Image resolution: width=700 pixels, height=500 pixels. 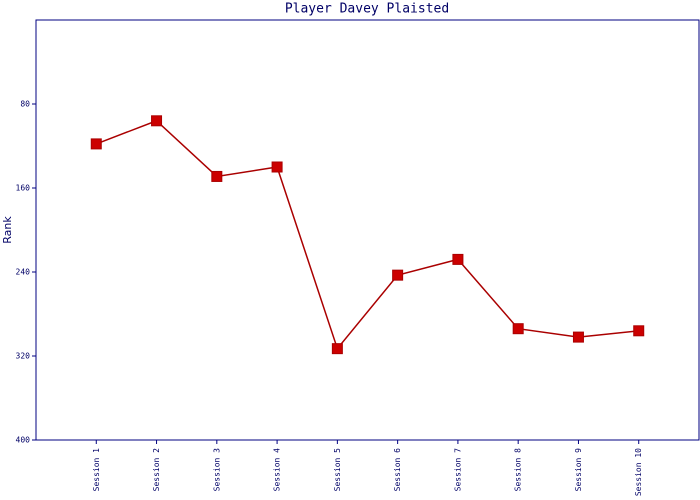 What do you see at coordinates (638, 472) in the screenshot?
I see `x-tick-label: Session 10` at bounding box center [638, 472].